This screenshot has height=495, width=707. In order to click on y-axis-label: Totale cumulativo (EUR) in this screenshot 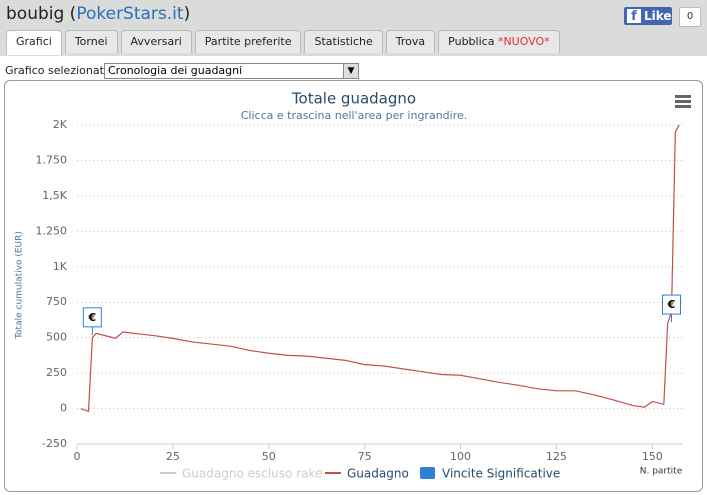, I will do `click(20, 285)`.